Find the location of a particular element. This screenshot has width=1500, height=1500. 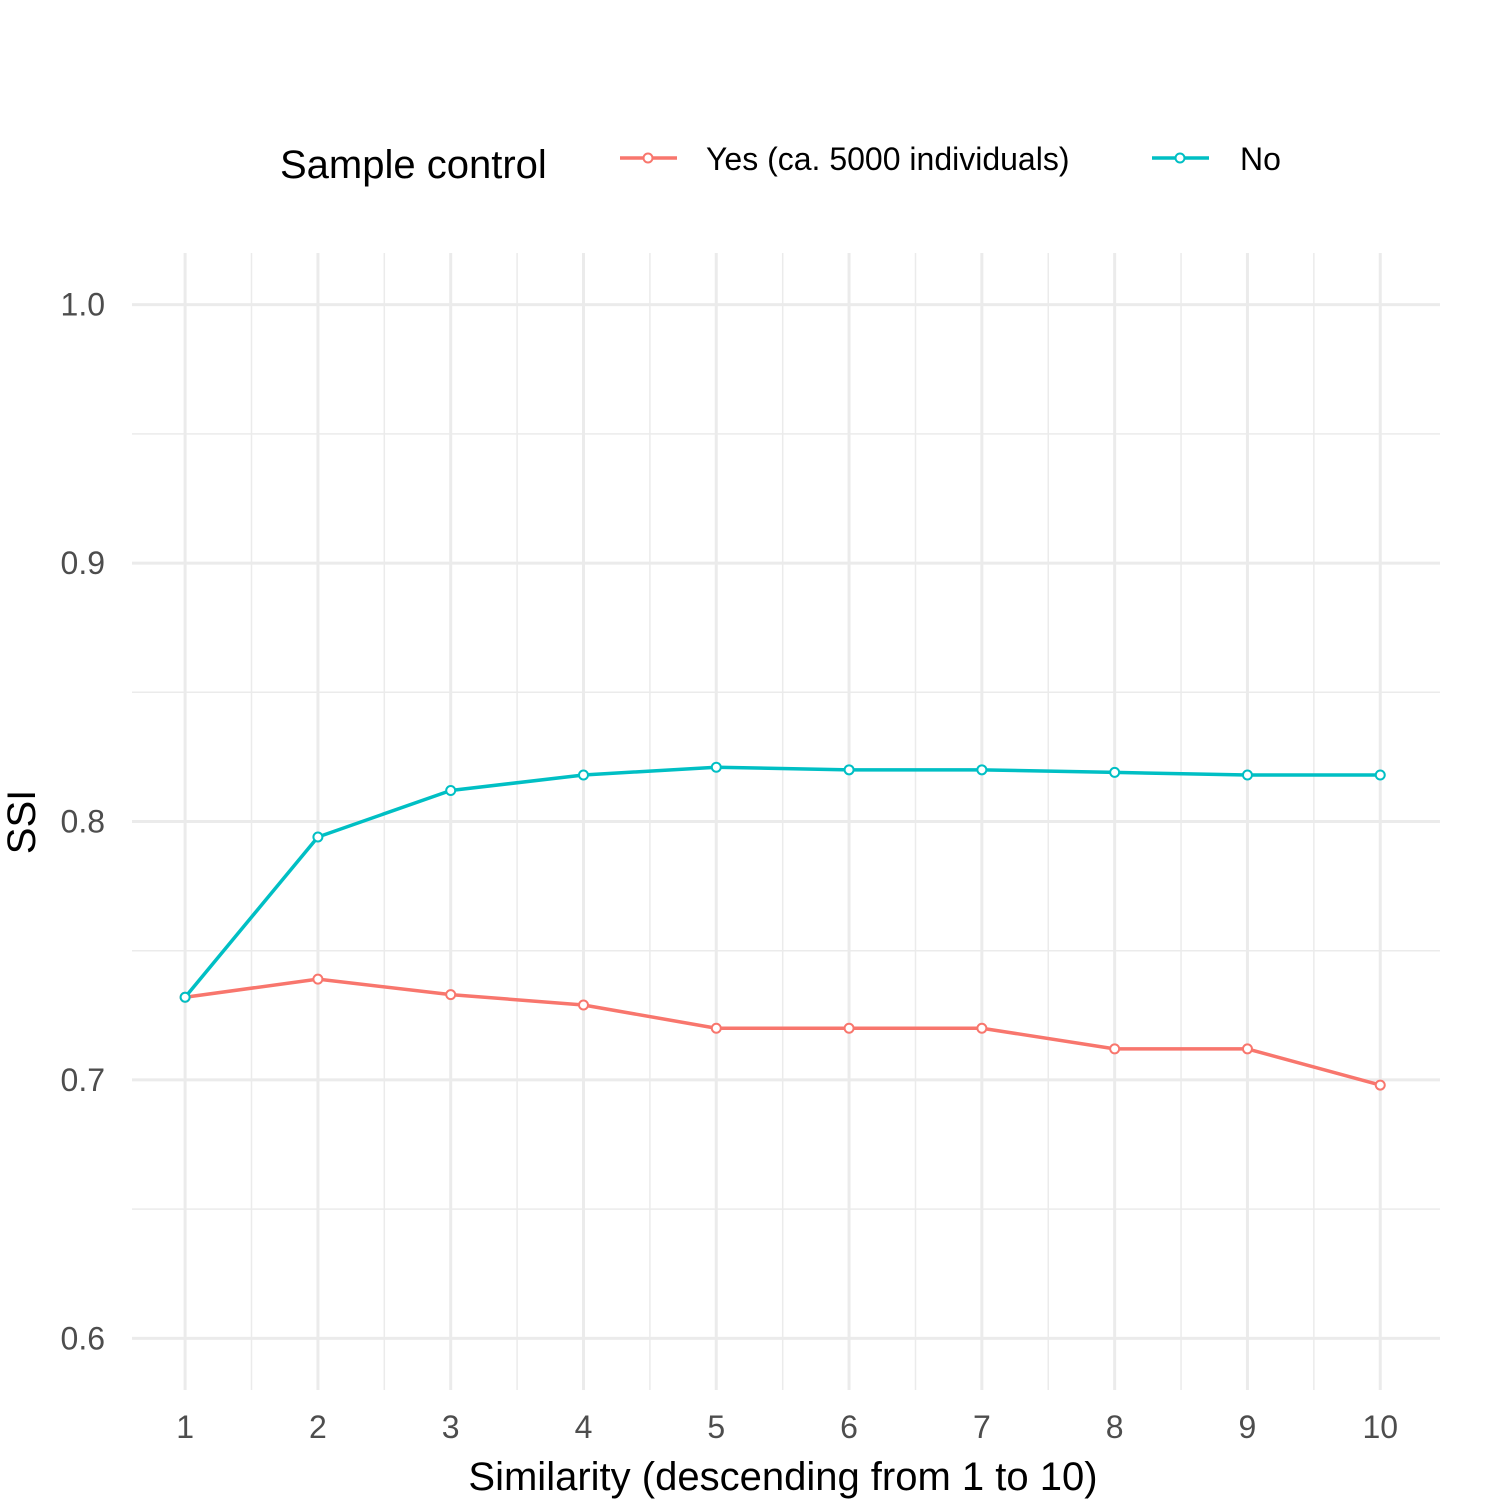

x-tick-label: 8 is located at coordinates (1115, 1427).